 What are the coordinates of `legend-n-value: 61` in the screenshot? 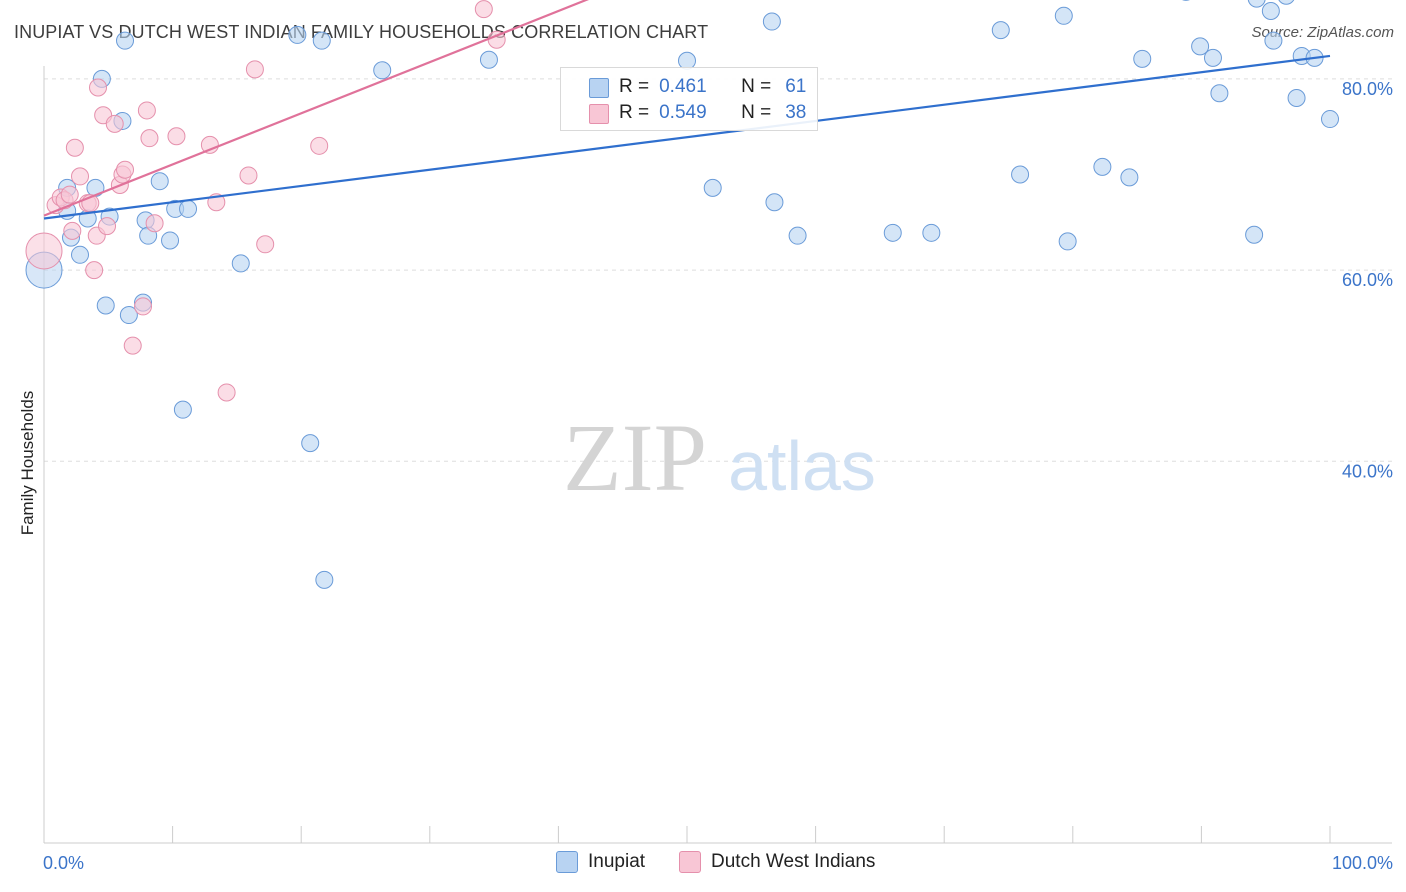 It's located at (796, 86).